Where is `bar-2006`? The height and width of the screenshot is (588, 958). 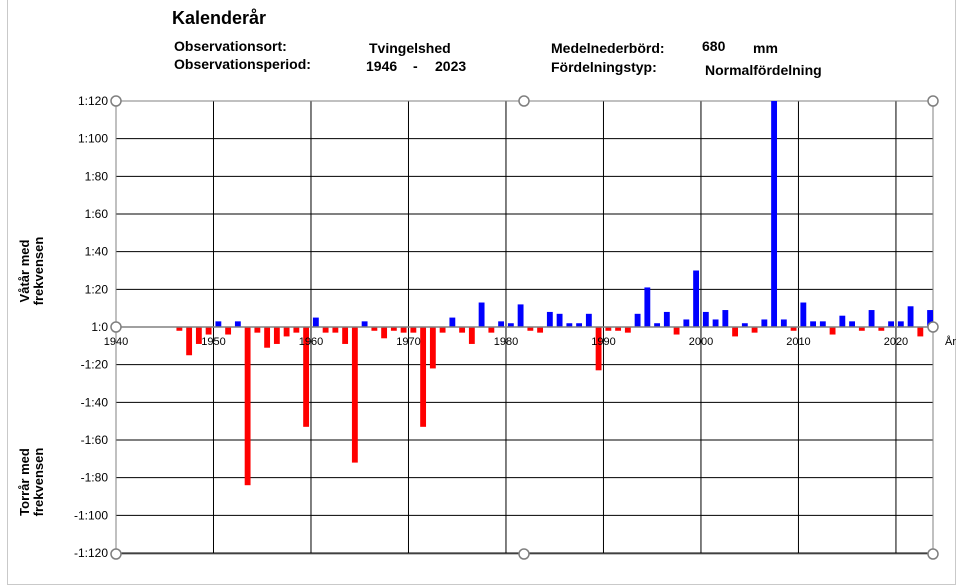 bar-2006 is located at coordinates (764, 323).